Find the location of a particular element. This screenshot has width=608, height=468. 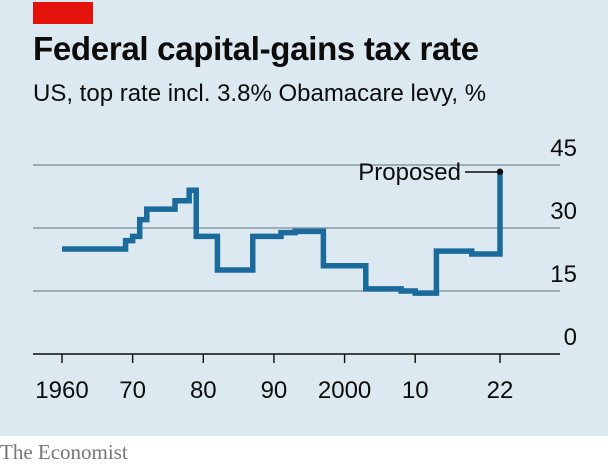

x-tick-label: 2000 is located at coordinates (344, 390).